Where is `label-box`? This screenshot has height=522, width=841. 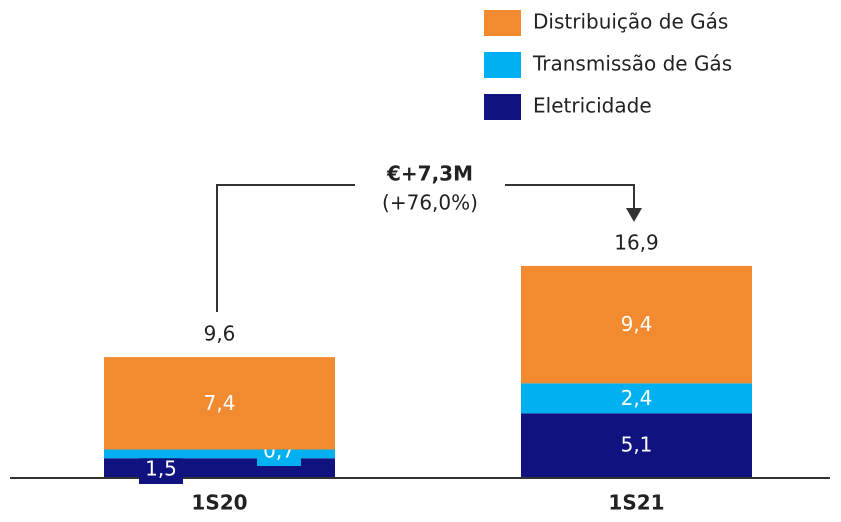 label-box is located at coordinates (161, 469).